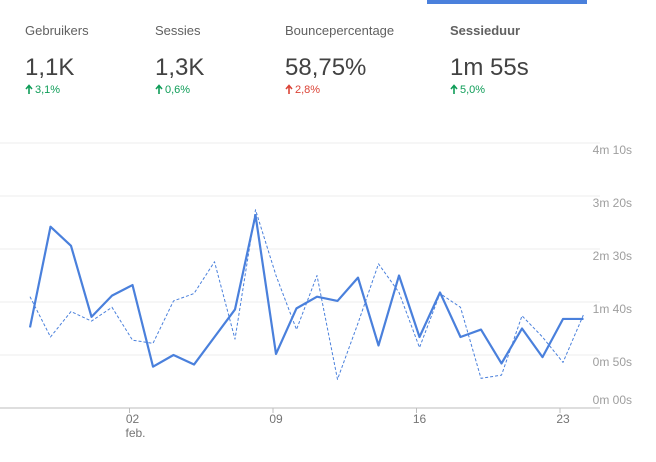 The height and width of the screenshot is (462, 656). Describe the element at coordinates (276, 419) in the screenshot. I see `x-tick-label: 09` at that location.